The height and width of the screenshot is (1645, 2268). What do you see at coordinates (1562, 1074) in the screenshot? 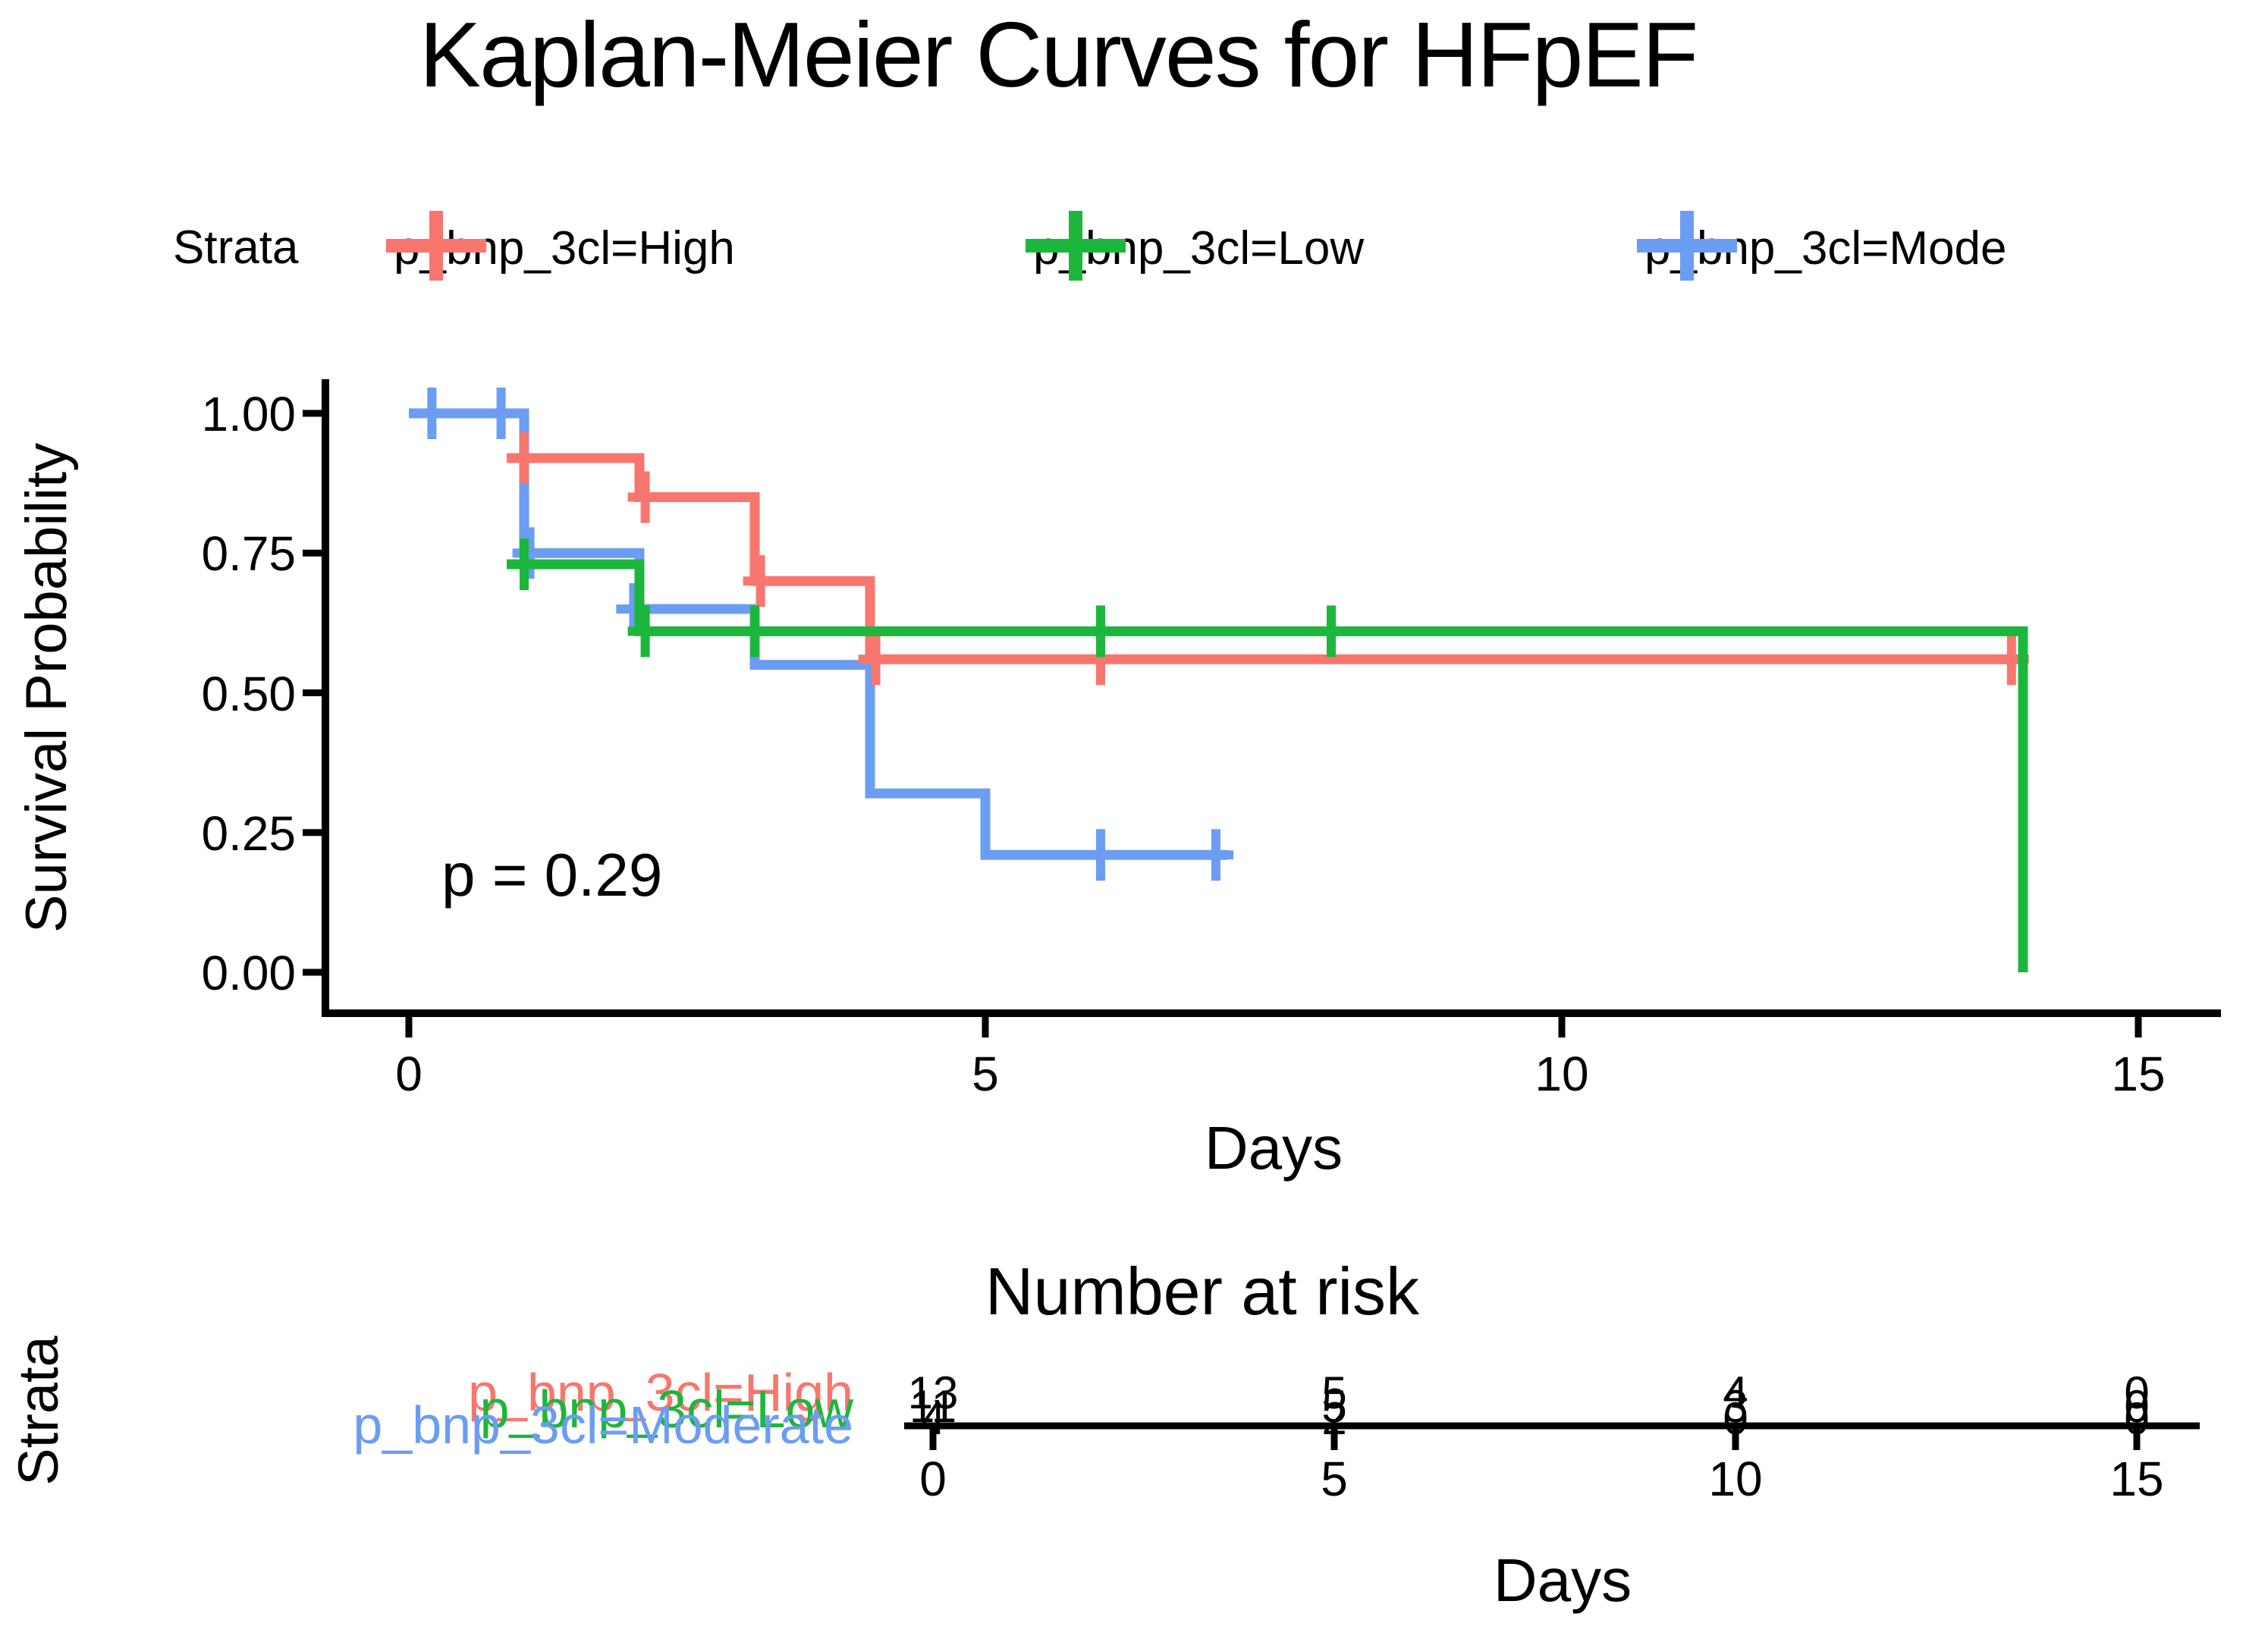
I see `x-tick-label: 10` at bounding box center [1562, 1074].